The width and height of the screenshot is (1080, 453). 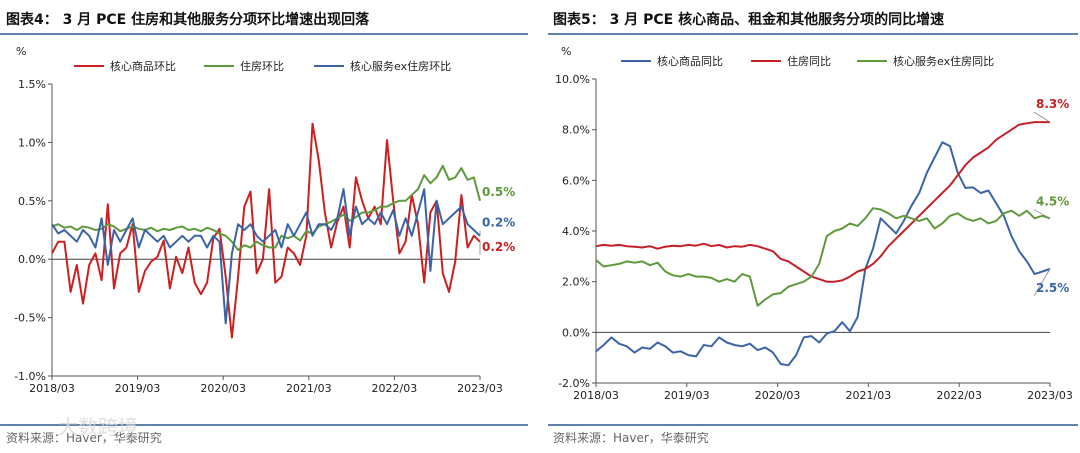 What do you see at coordinates (943, 61) in the screenshot?
I see `chart2-legend-label-3: 核心服务ex住房同比` at bounding box center [943, 61].